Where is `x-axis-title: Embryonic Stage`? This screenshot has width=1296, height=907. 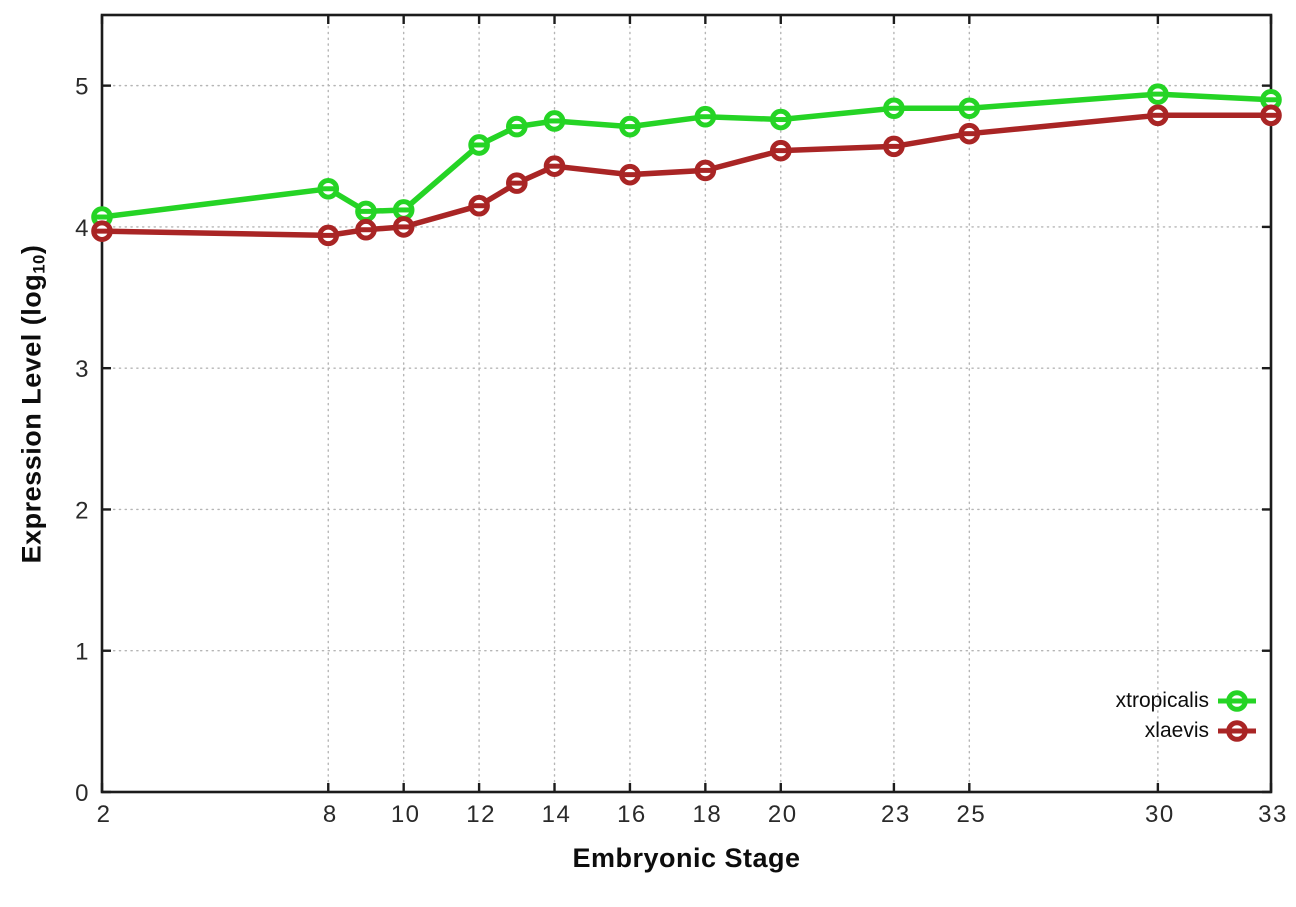
x-axis-title: Embryonic Stage is located at coordinates (686, 858).